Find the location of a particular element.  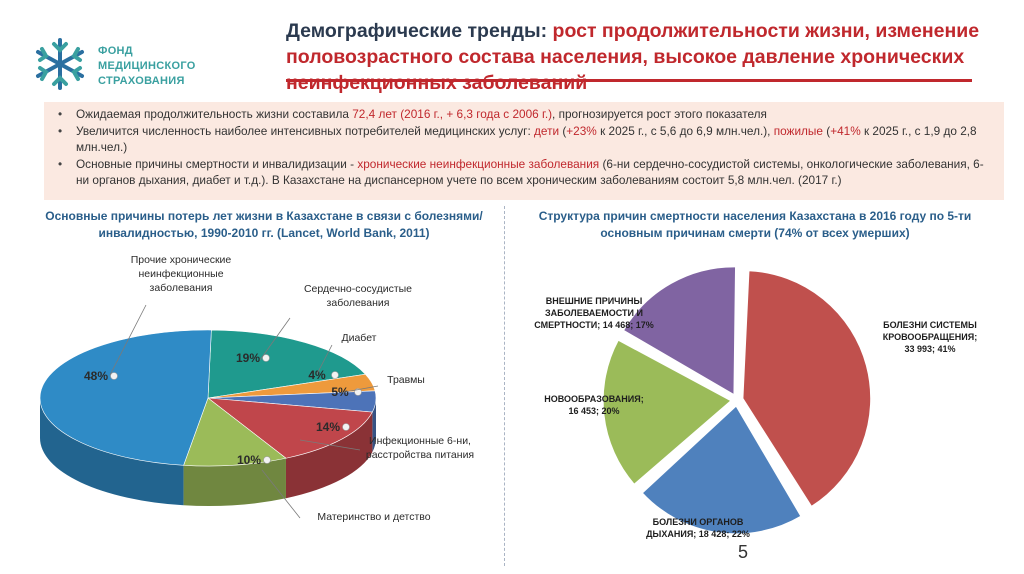

pie-value-label: 19% is located at coordinates (248, 358).